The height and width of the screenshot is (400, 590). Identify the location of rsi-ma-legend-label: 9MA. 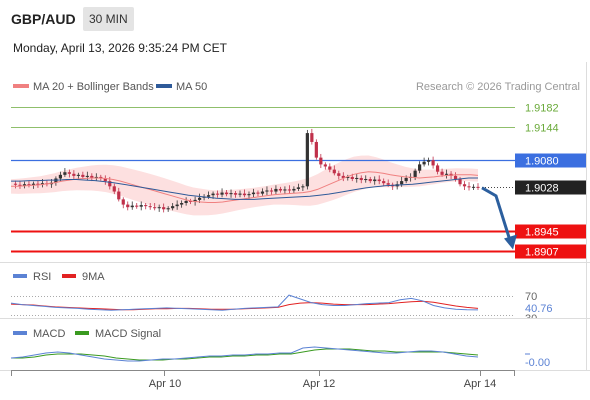
(93, 277).